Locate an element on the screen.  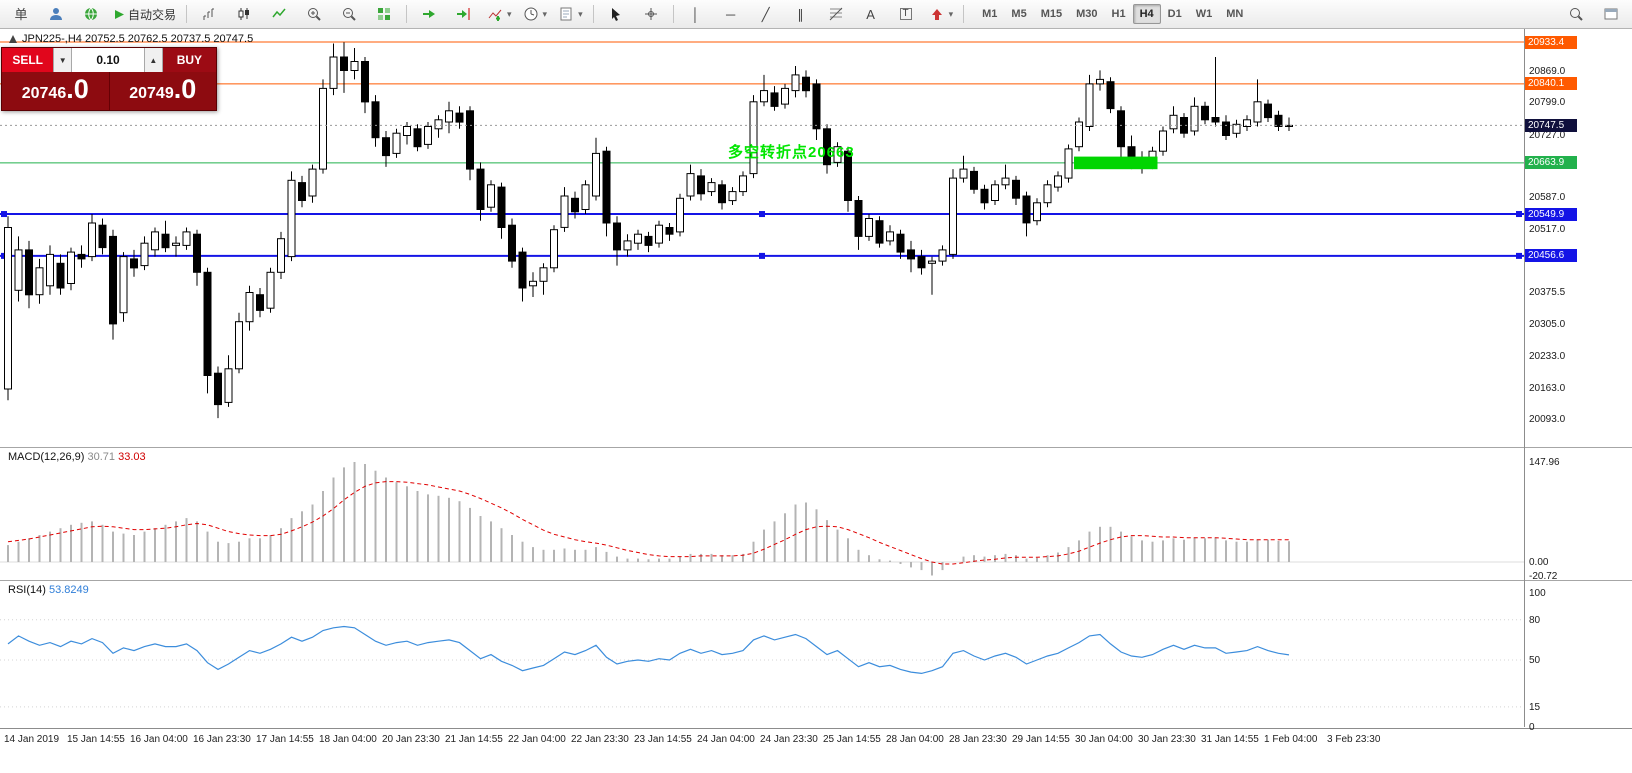
cursor-icon is located at coordinates (615, 14).